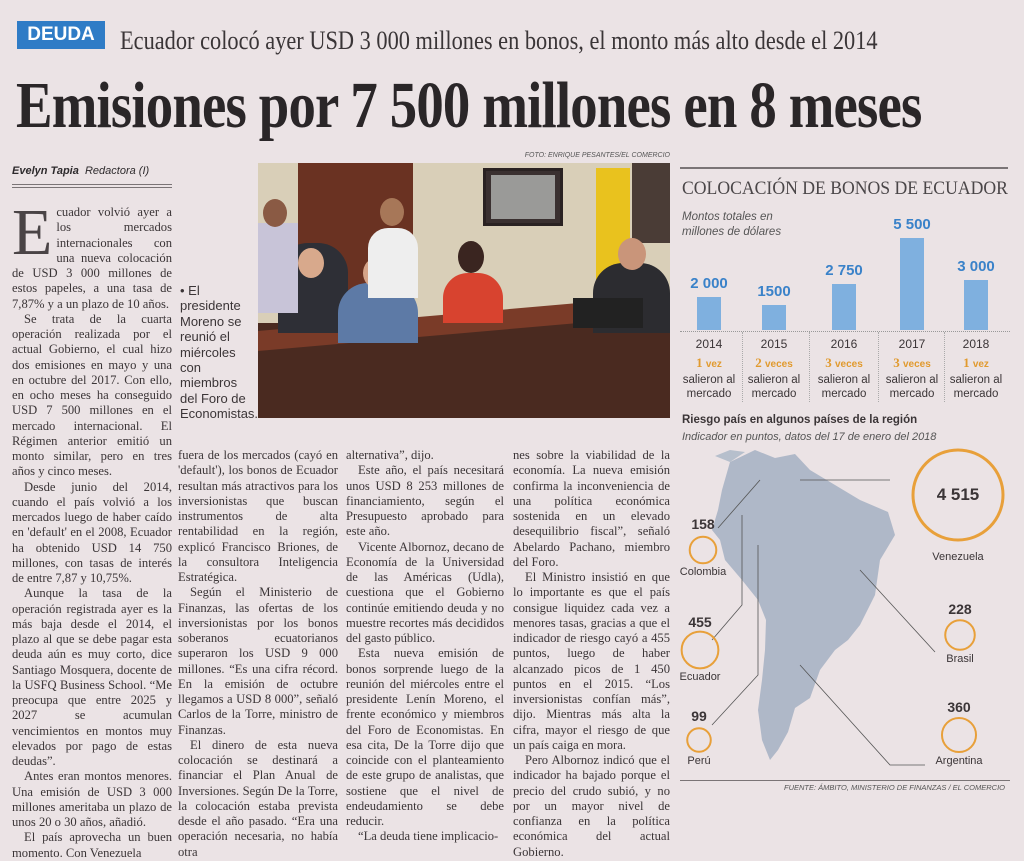 The image size is (1024, 861). Describe the element at coordinates (732, 224) in the screenshot. I see `chart-ylabel: Montos totales en millones de dólares` at that location.